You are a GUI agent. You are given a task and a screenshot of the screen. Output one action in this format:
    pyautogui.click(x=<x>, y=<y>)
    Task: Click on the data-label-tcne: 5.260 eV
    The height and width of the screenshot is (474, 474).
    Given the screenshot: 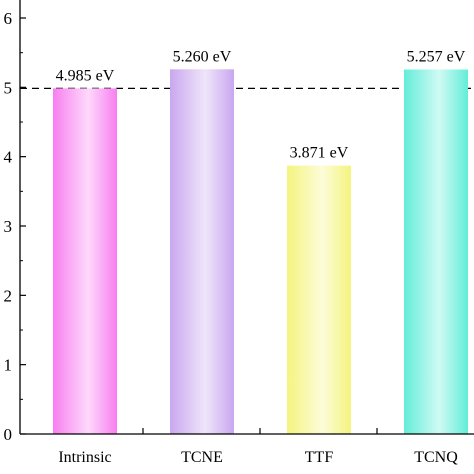 What is the action you would take?
    pyautogui.click(x=202, y=56)
    